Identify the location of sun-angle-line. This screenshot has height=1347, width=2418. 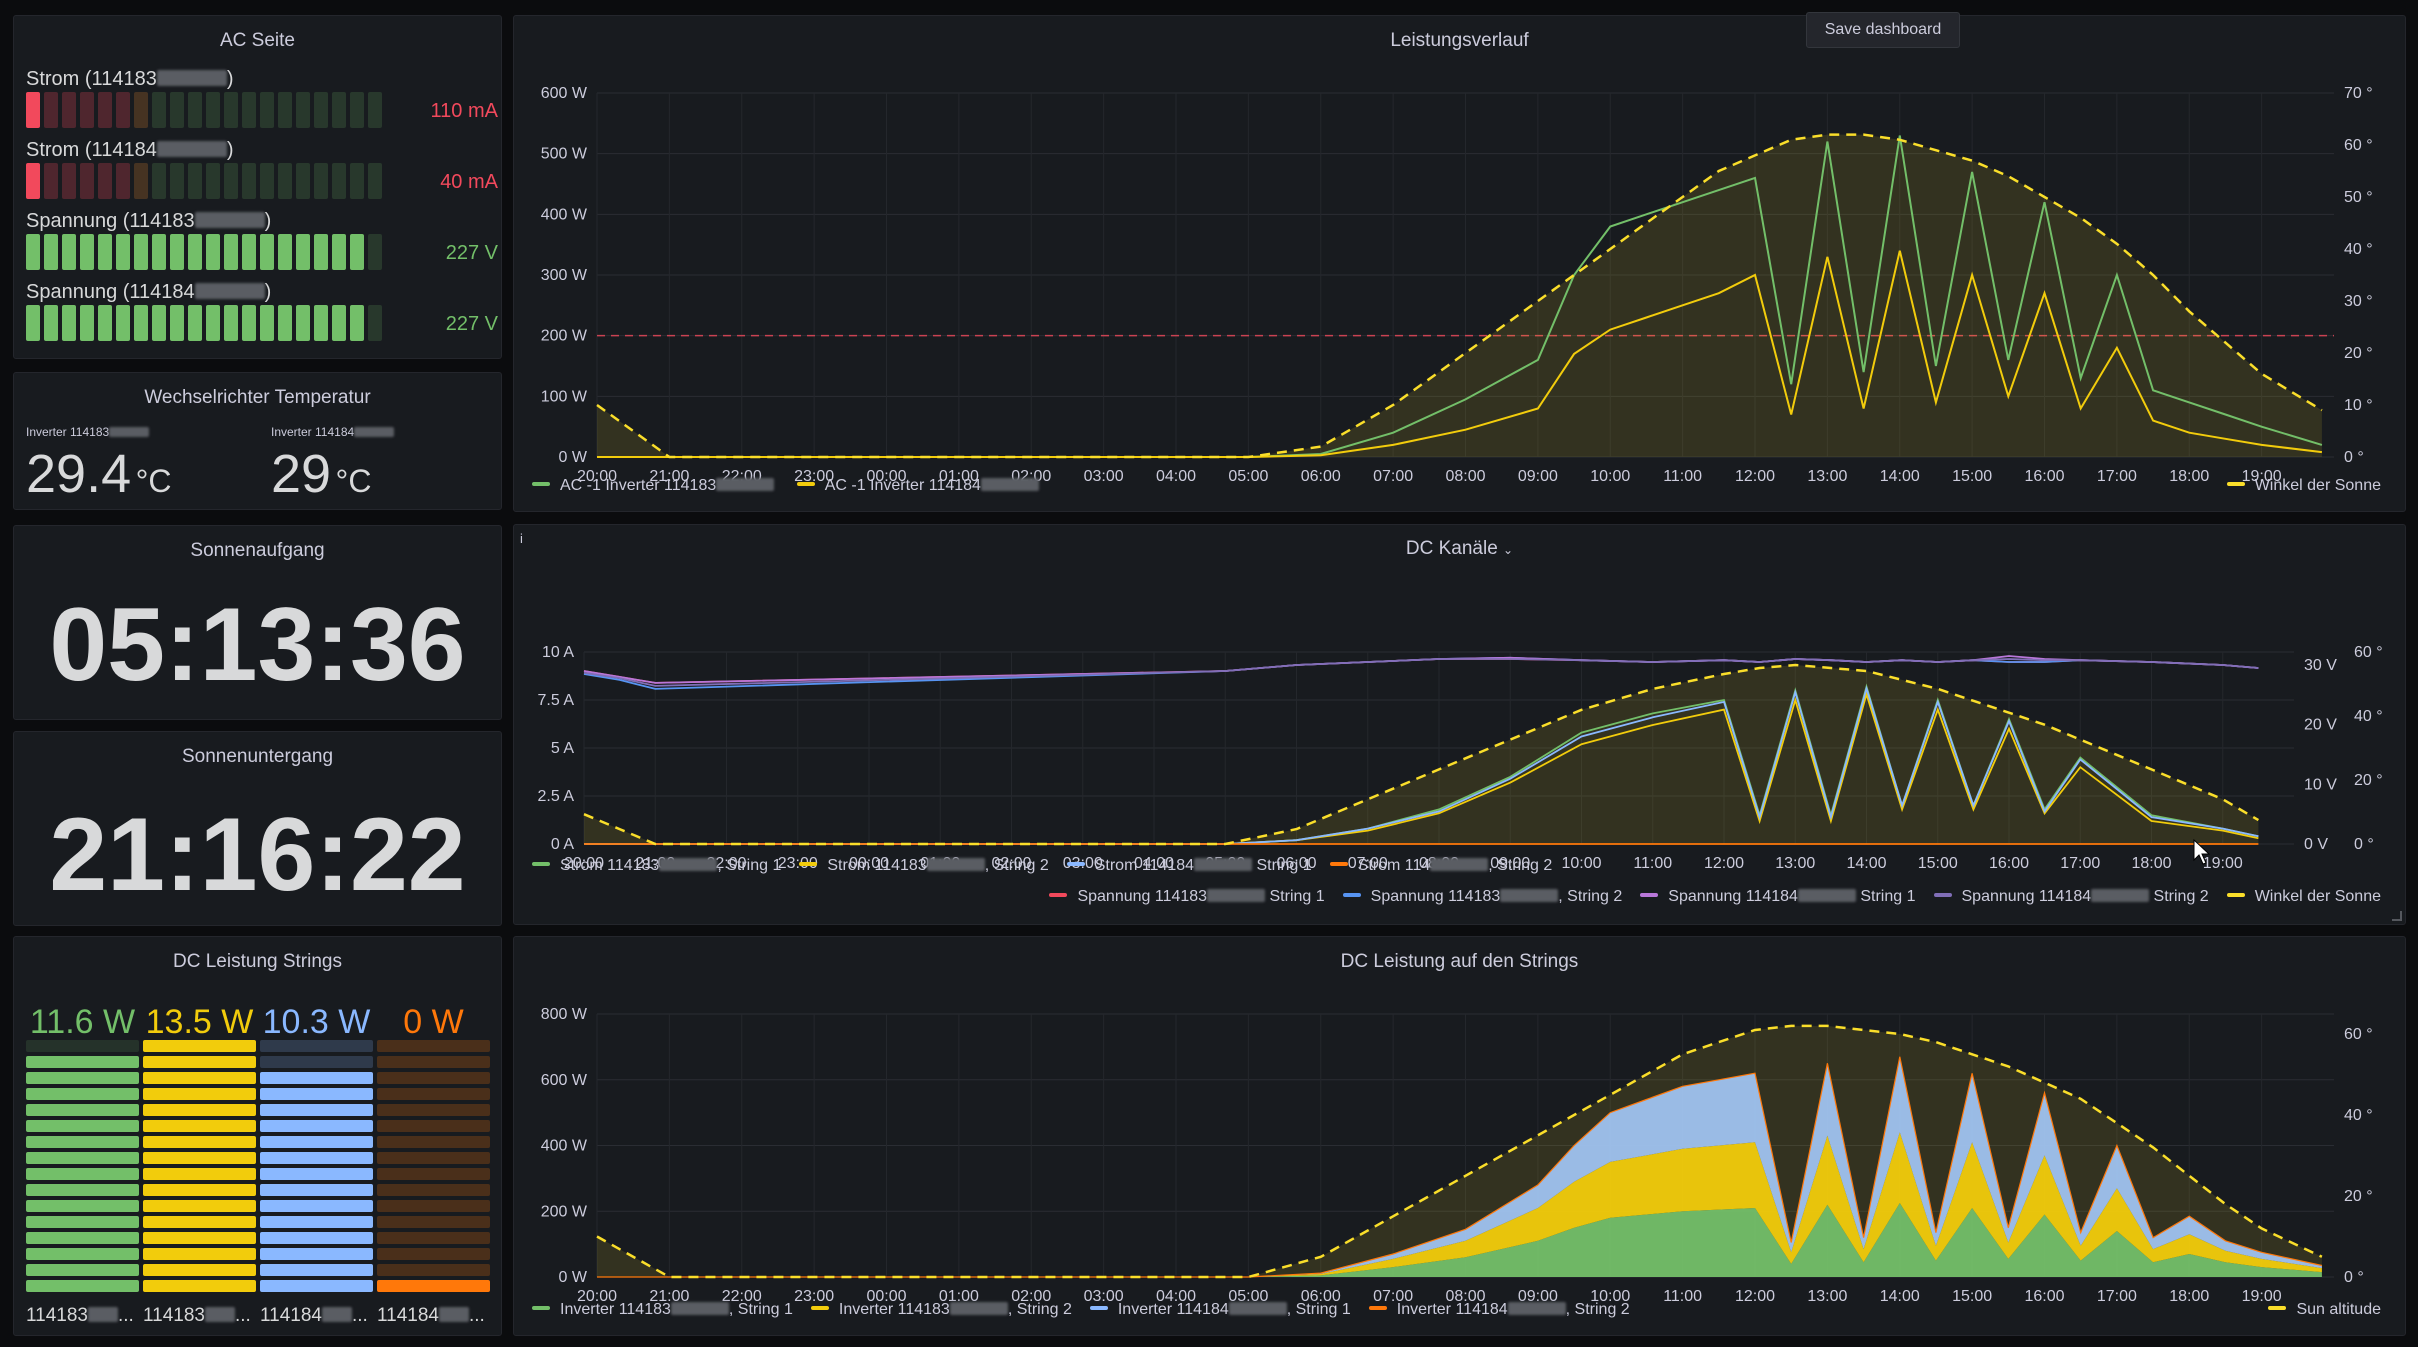
(1421, 754).